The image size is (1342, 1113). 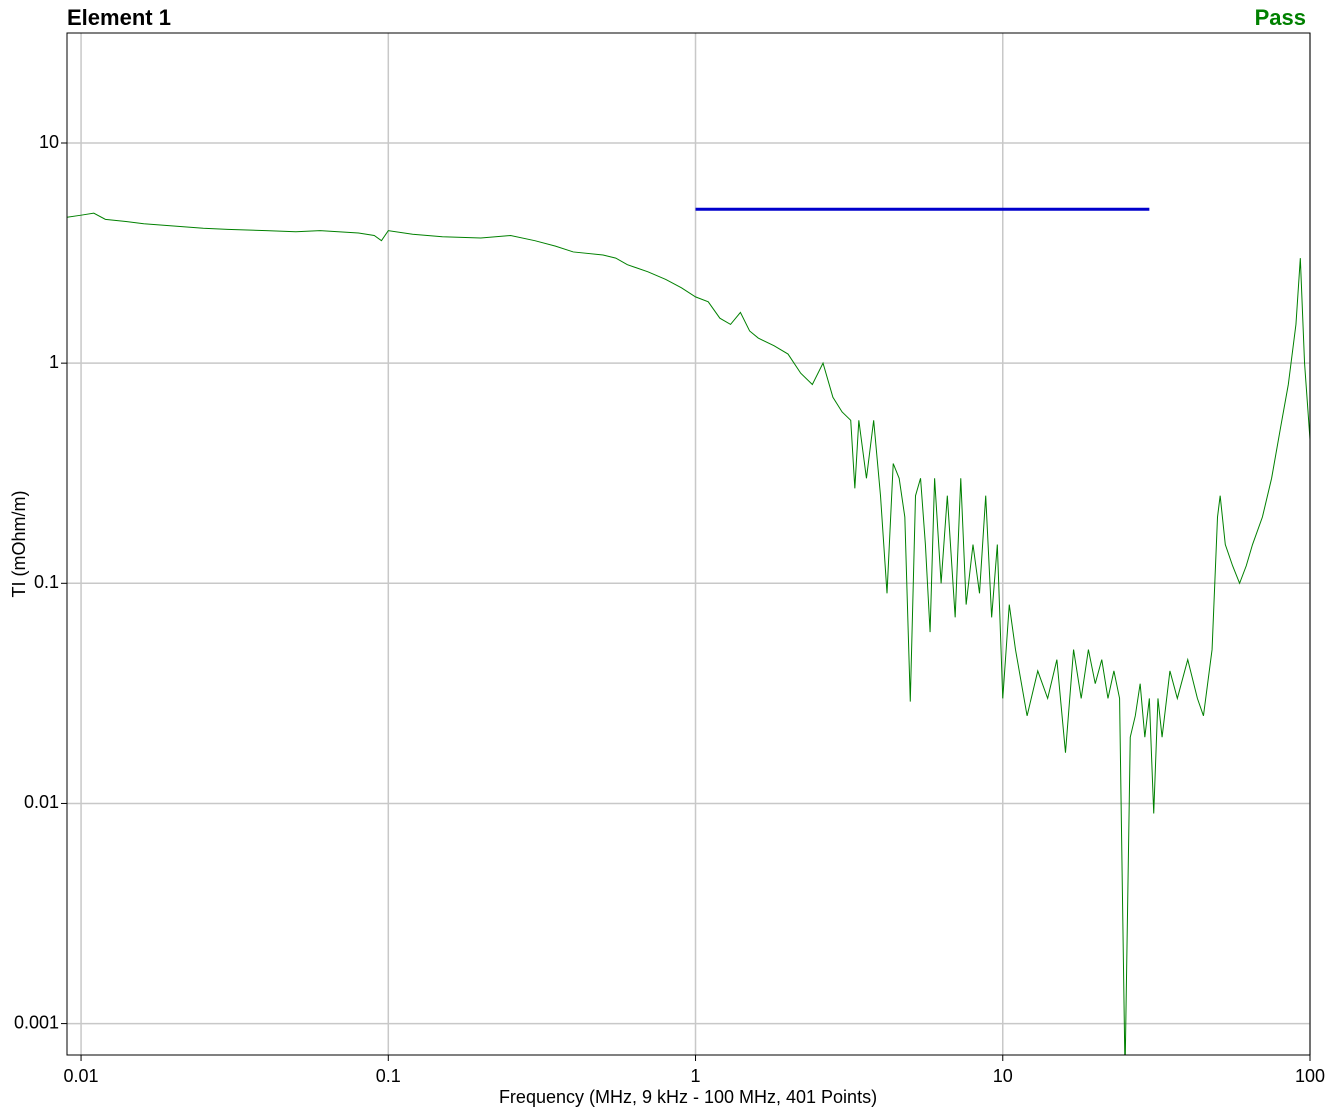 What do you see at coordinates (49, 142) in the screenshot?
I see `y-tick-label: 10` at bounding box center [49, 142].